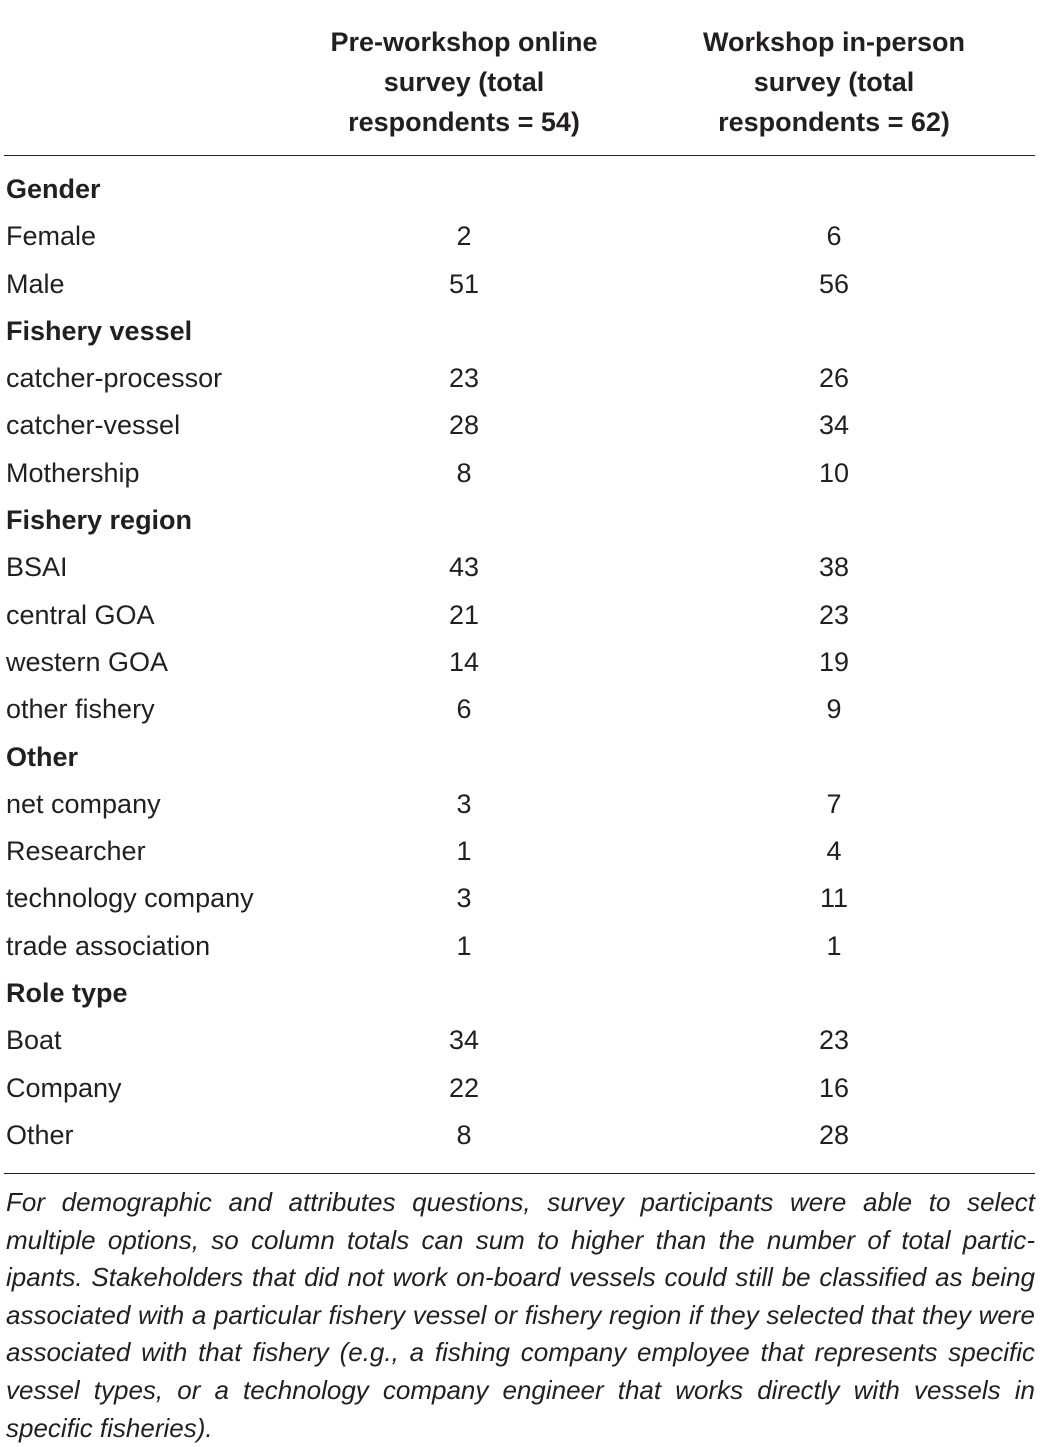 This screenshot has width=1041, height=1447. What do you see at coordinates (834, 851) in the screenshot?
I see `workshop-count: 4` at bounding box center [834, 851].